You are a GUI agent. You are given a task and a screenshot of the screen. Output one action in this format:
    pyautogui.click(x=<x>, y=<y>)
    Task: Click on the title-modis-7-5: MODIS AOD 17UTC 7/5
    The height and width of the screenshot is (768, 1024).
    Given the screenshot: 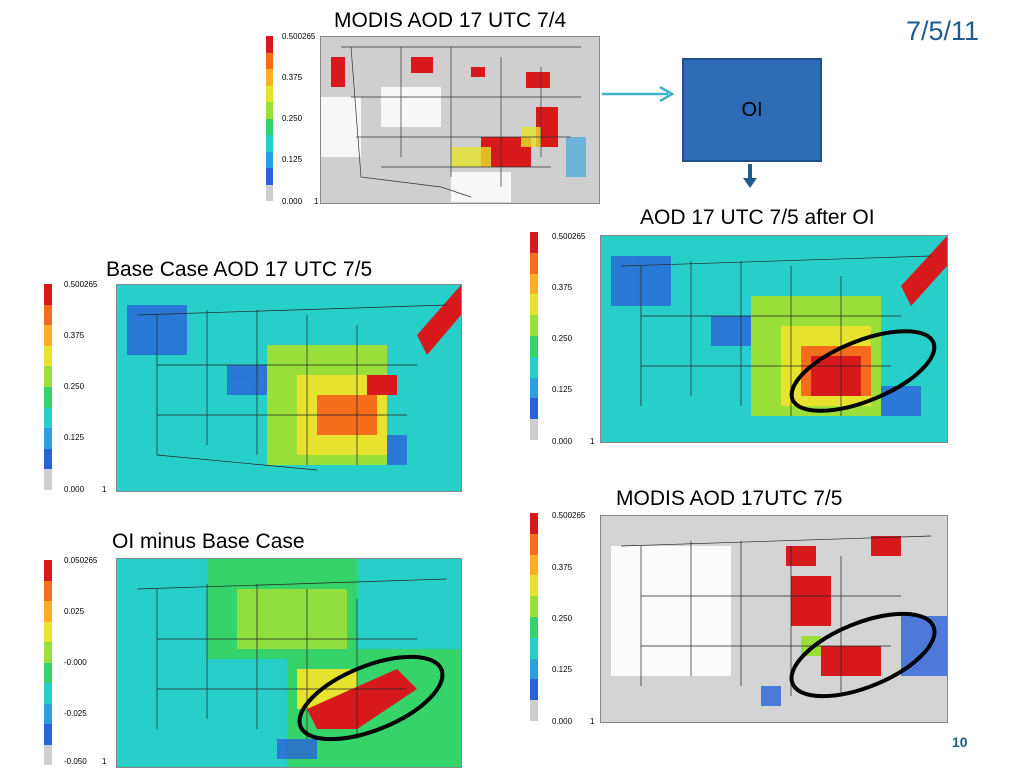 What is the action you would take?
    pyautogui.click(x=729, y=498)
    